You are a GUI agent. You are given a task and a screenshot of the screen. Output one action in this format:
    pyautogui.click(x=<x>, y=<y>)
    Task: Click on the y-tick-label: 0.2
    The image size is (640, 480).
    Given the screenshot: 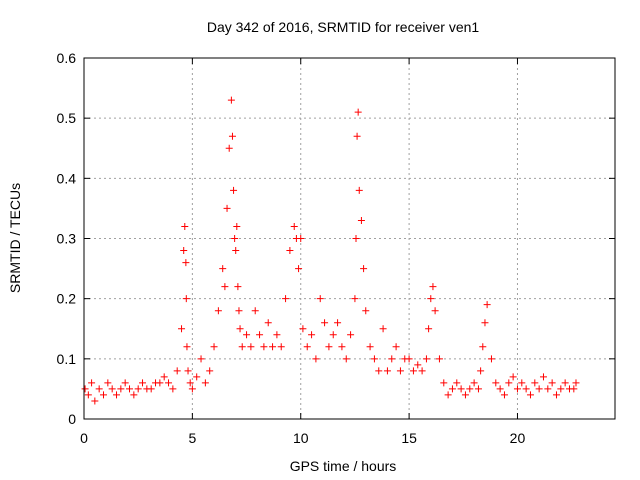 What is the action you would take?
    pyautogui.click(x=67, y=299)
    